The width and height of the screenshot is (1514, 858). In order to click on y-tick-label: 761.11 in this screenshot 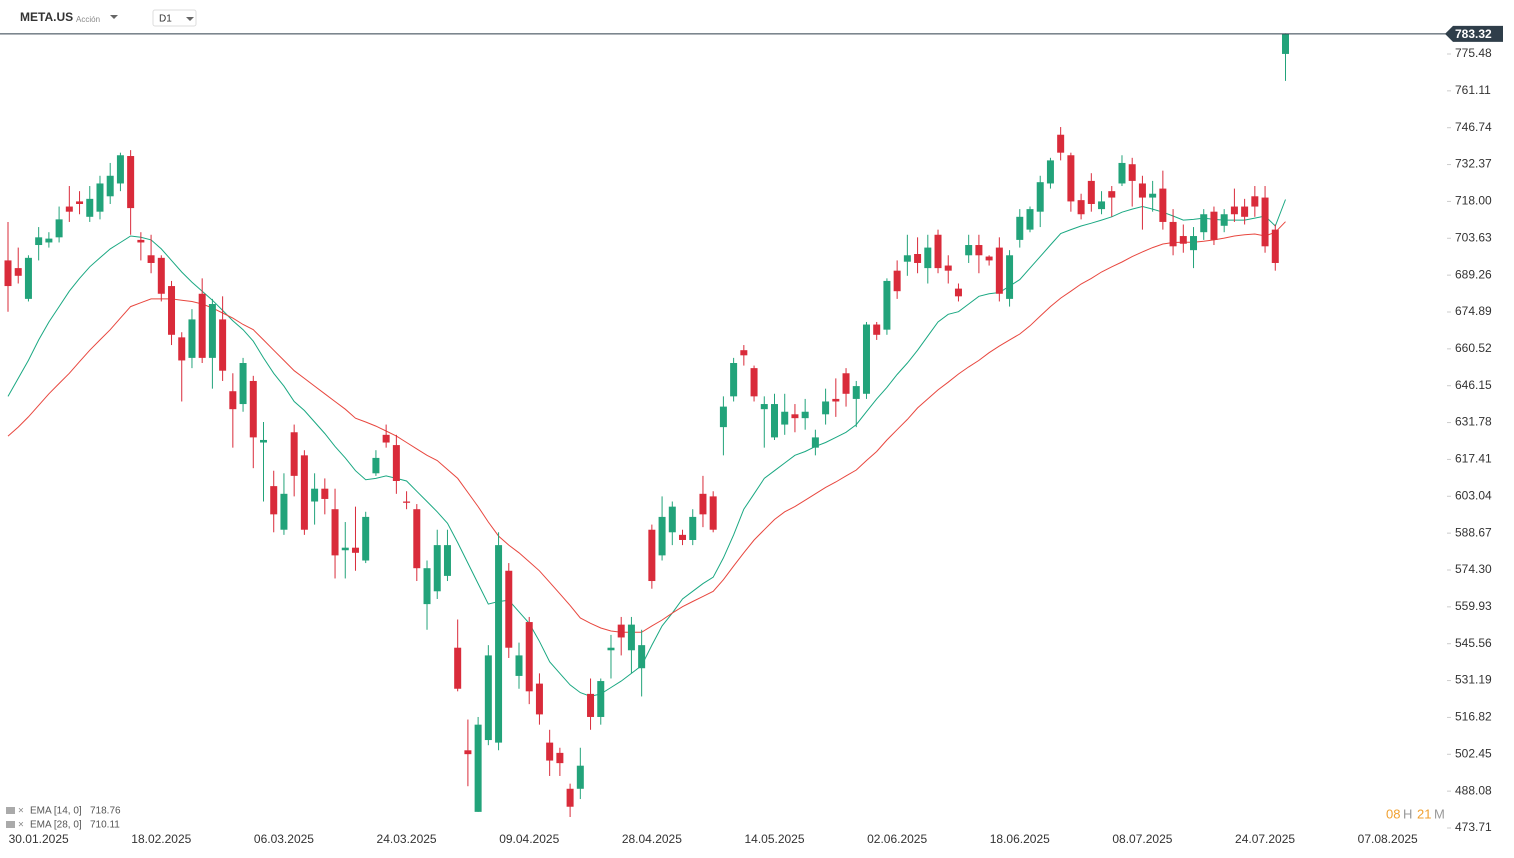, I will do `click(1473, 90)`.